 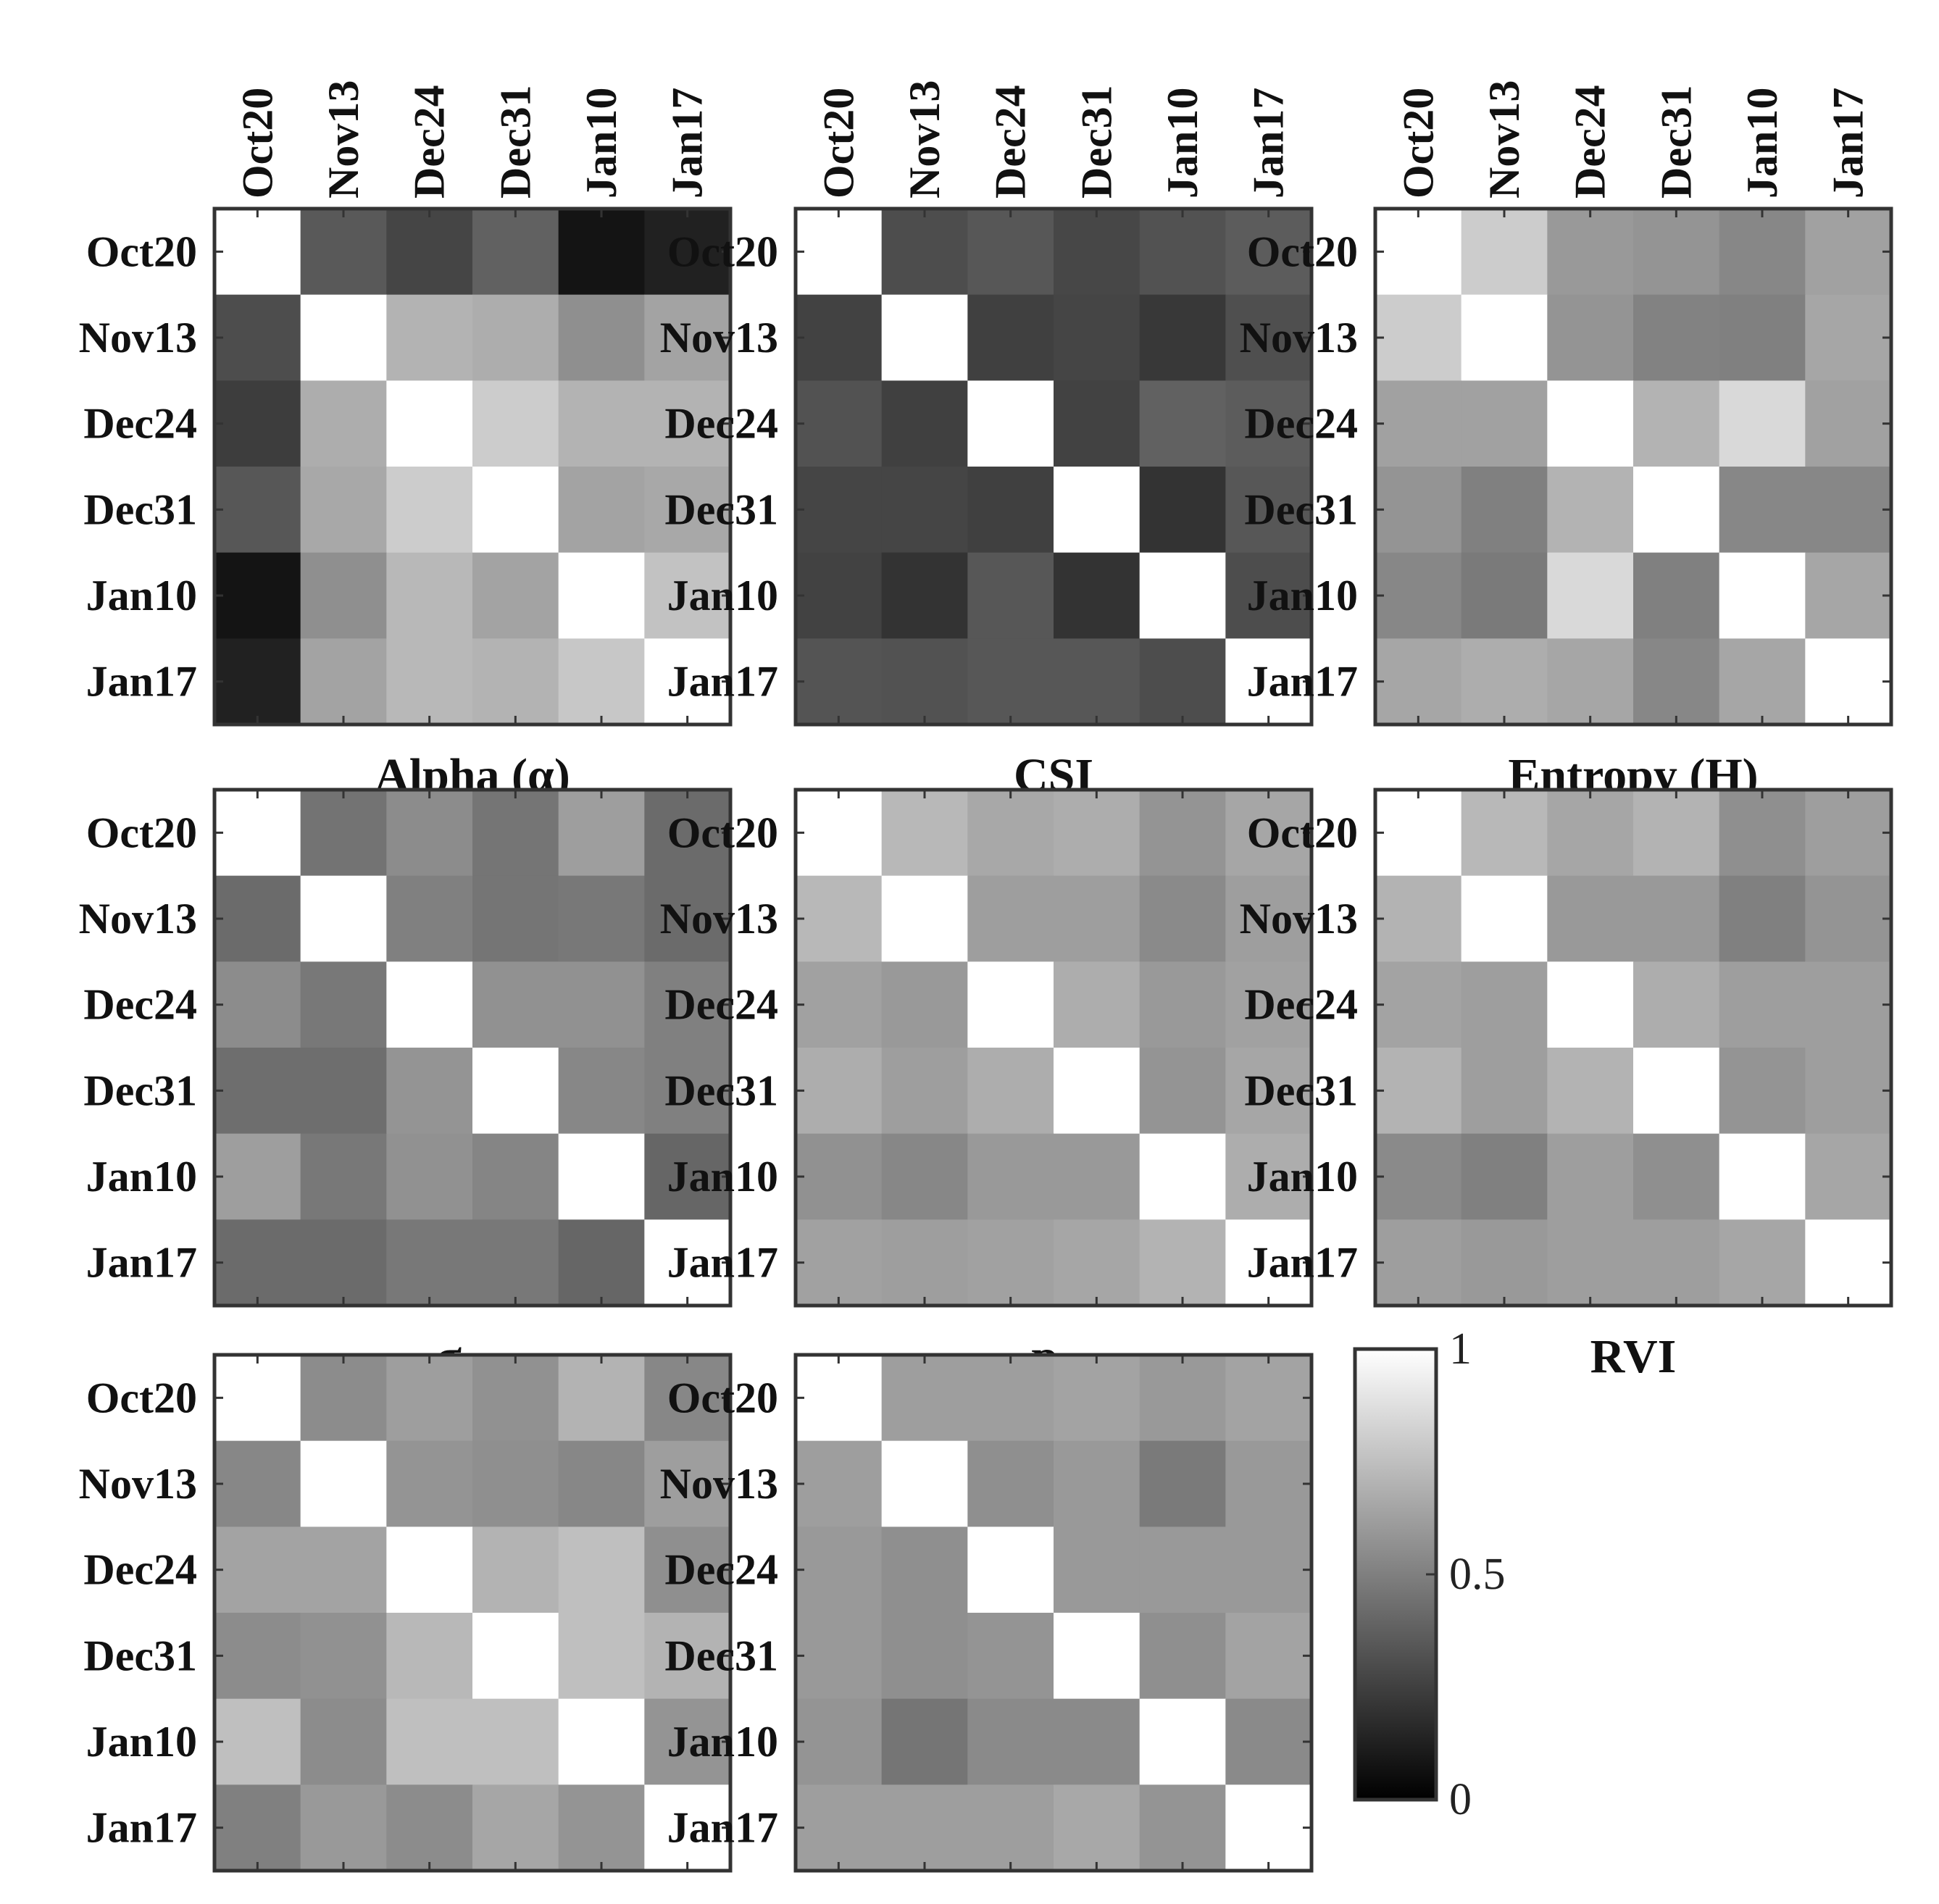 I want to click on x-tick-label: Oct20, so click(x=838, y=143).